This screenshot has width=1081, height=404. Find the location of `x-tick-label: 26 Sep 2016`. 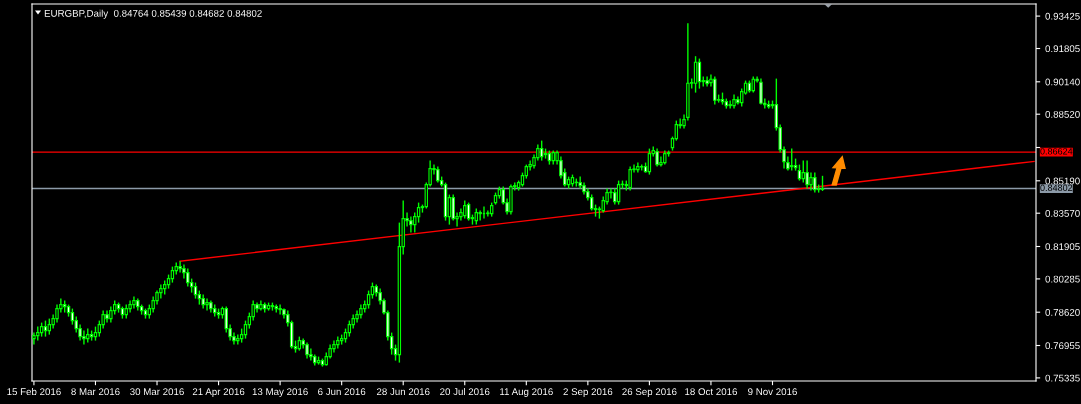

x-tick-label: 26 Sep 2016 is located at coordinates (649, 393).